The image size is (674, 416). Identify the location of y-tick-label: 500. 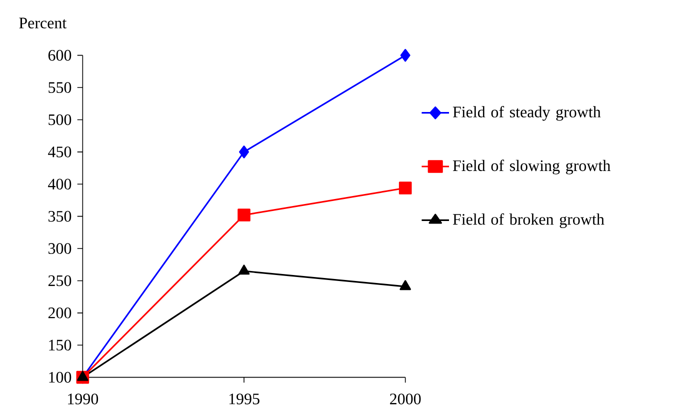
(60, 120).